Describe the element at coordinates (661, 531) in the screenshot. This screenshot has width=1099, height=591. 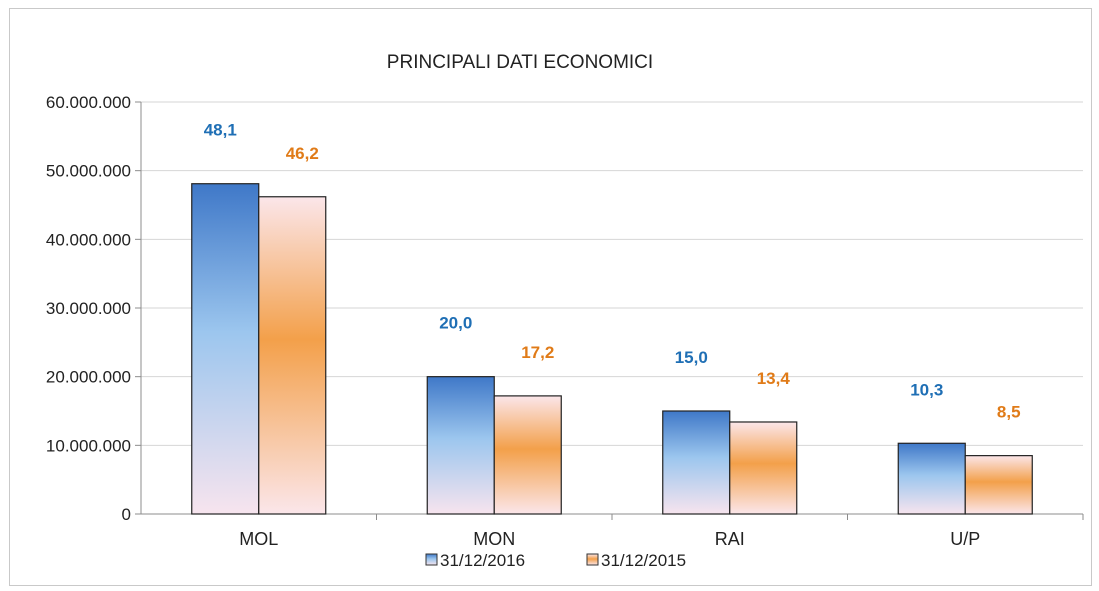
I see `x-axis: MOL MON RAI U/P` at that location.